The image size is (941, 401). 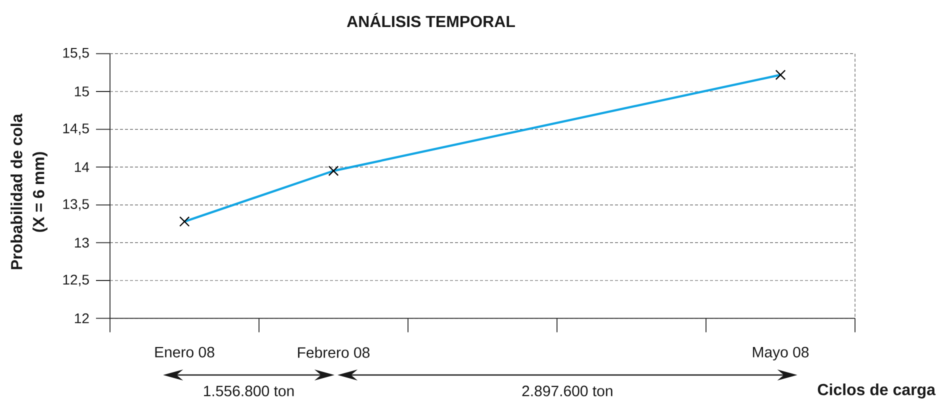 What do you see at coordinates (334, 352) in the screenshot?
I see `x-tick-label: Febrero 08` at bounding box center [334, 352].